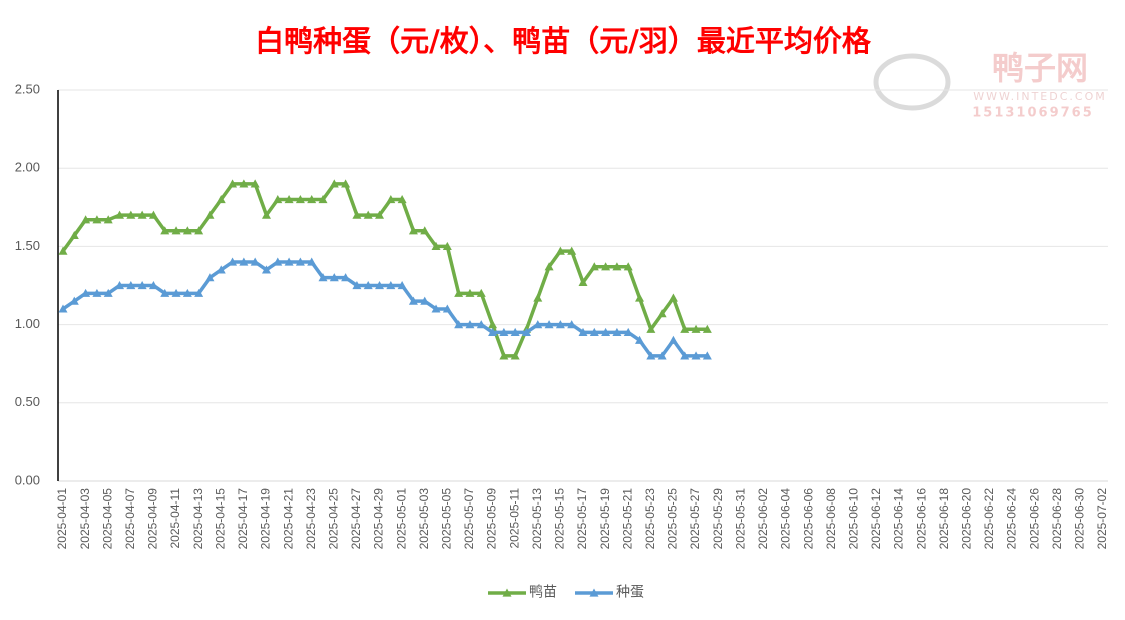  I want to click on watermark: 鸭子网 WWW.INTEDC.COM 15131069765, so click(989, 85).